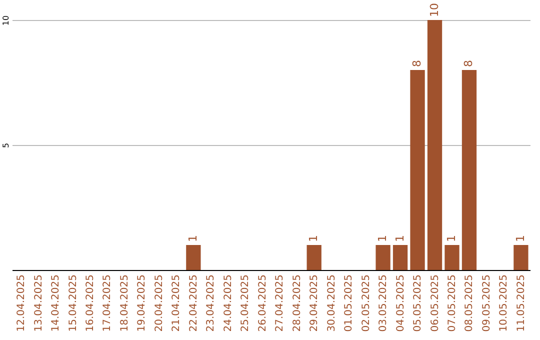 The width and height of the screenshot is (540, 340). I want to click on x-tick-label: 09.05.2025, so click(486, 303).